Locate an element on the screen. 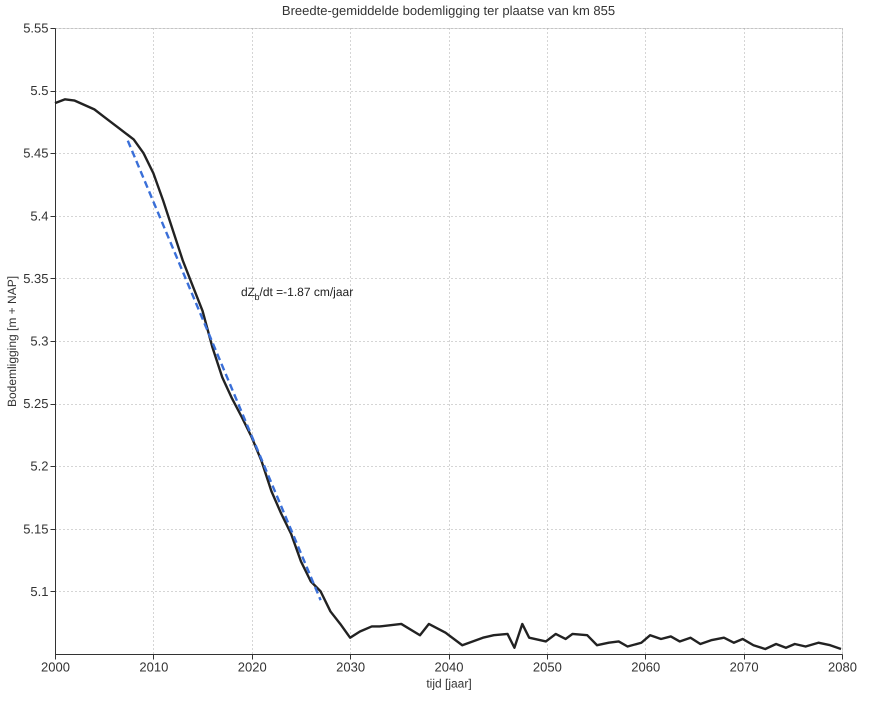 Image resolution: width=877 pixels, height=717 pixels. x-axis-title: tijd [jaar] is located at coordinates (449, 683).